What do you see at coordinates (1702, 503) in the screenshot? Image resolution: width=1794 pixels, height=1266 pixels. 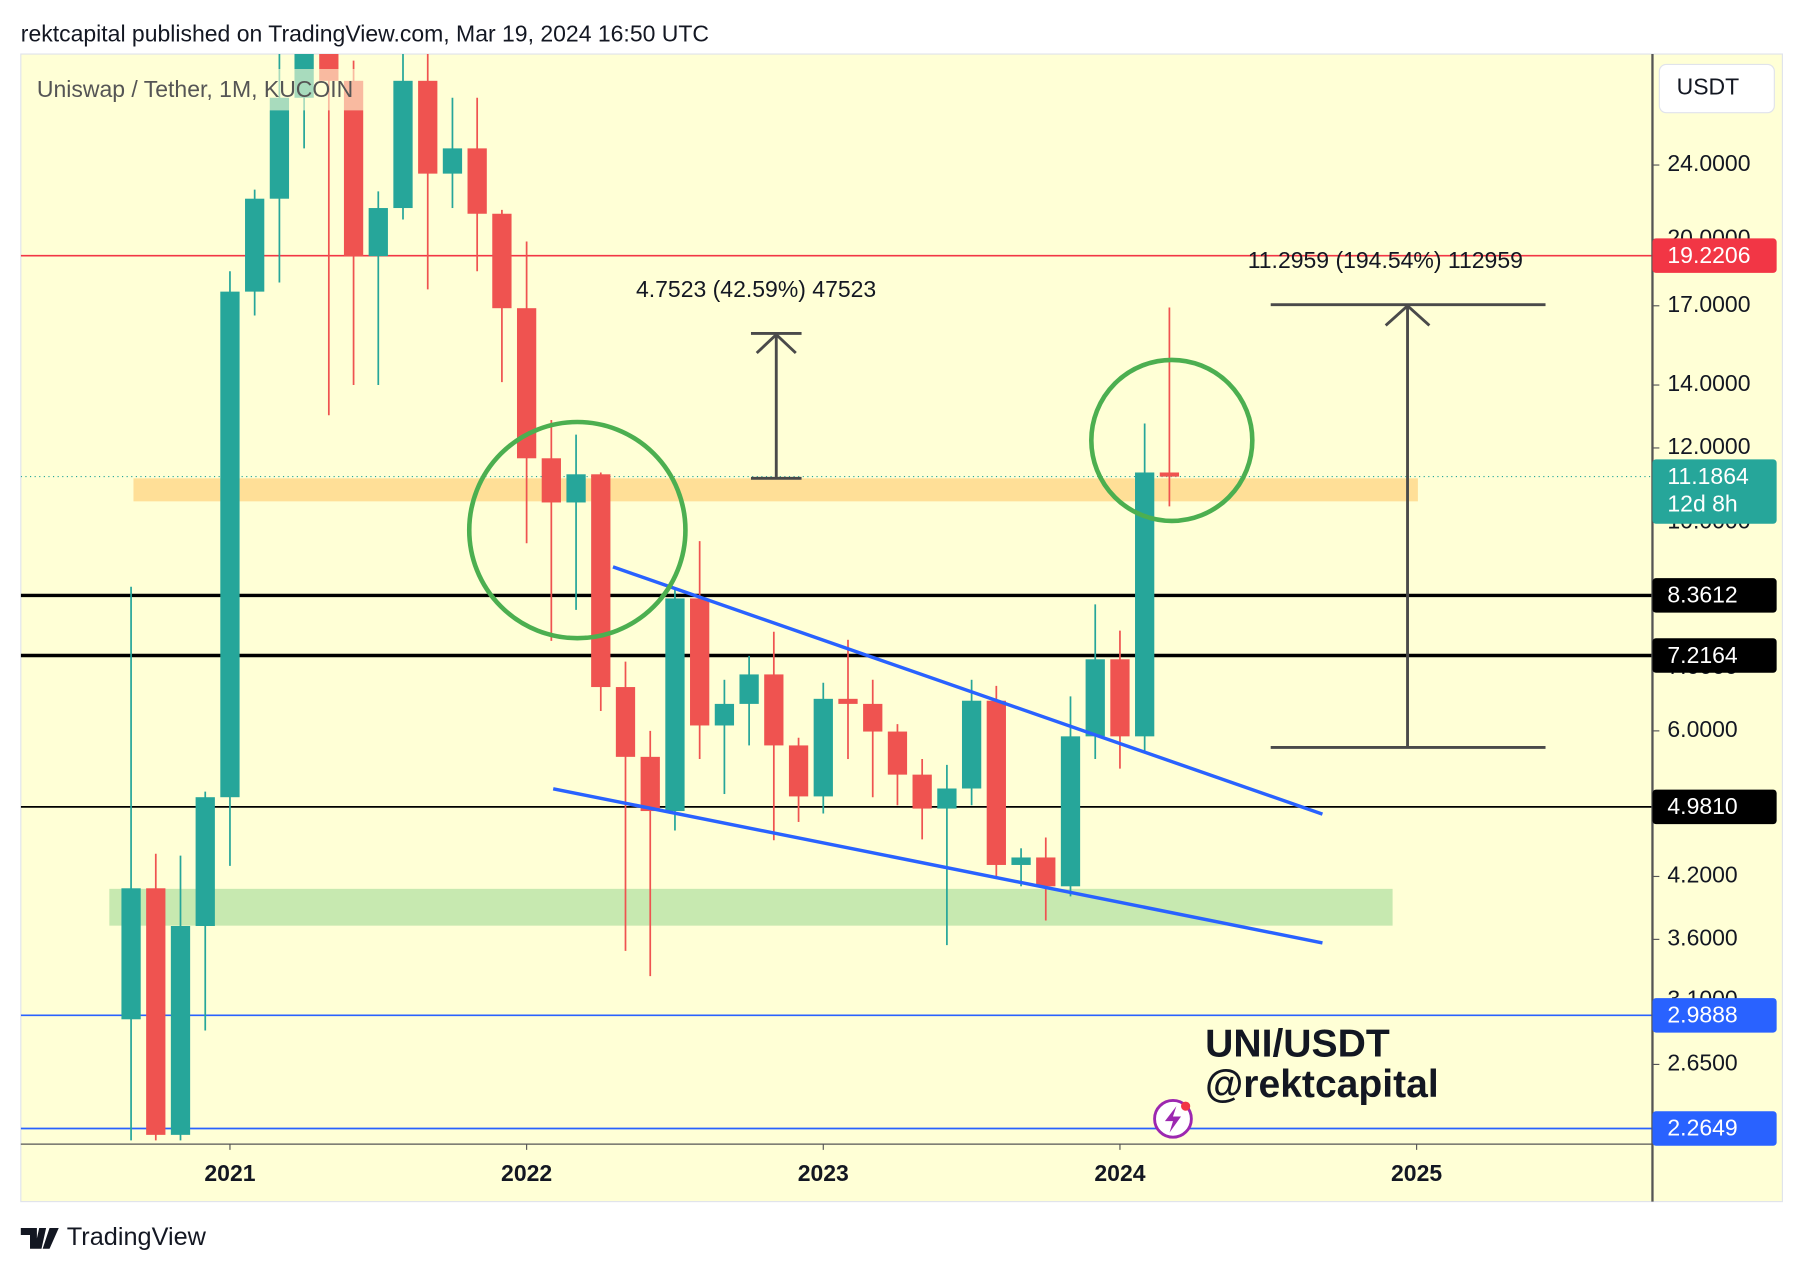 I see `countdown-label: 12d 8h` at bounding box center [1702, 503].